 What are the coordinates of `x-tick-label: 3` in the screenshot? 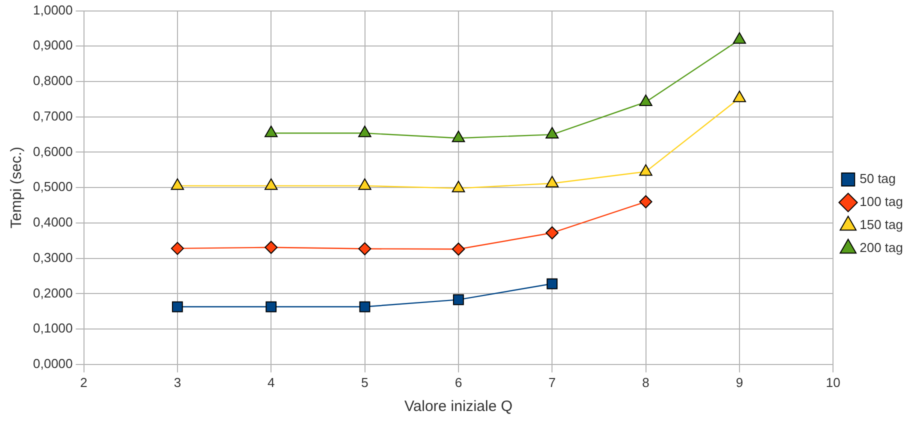 It's located at (178, 382).